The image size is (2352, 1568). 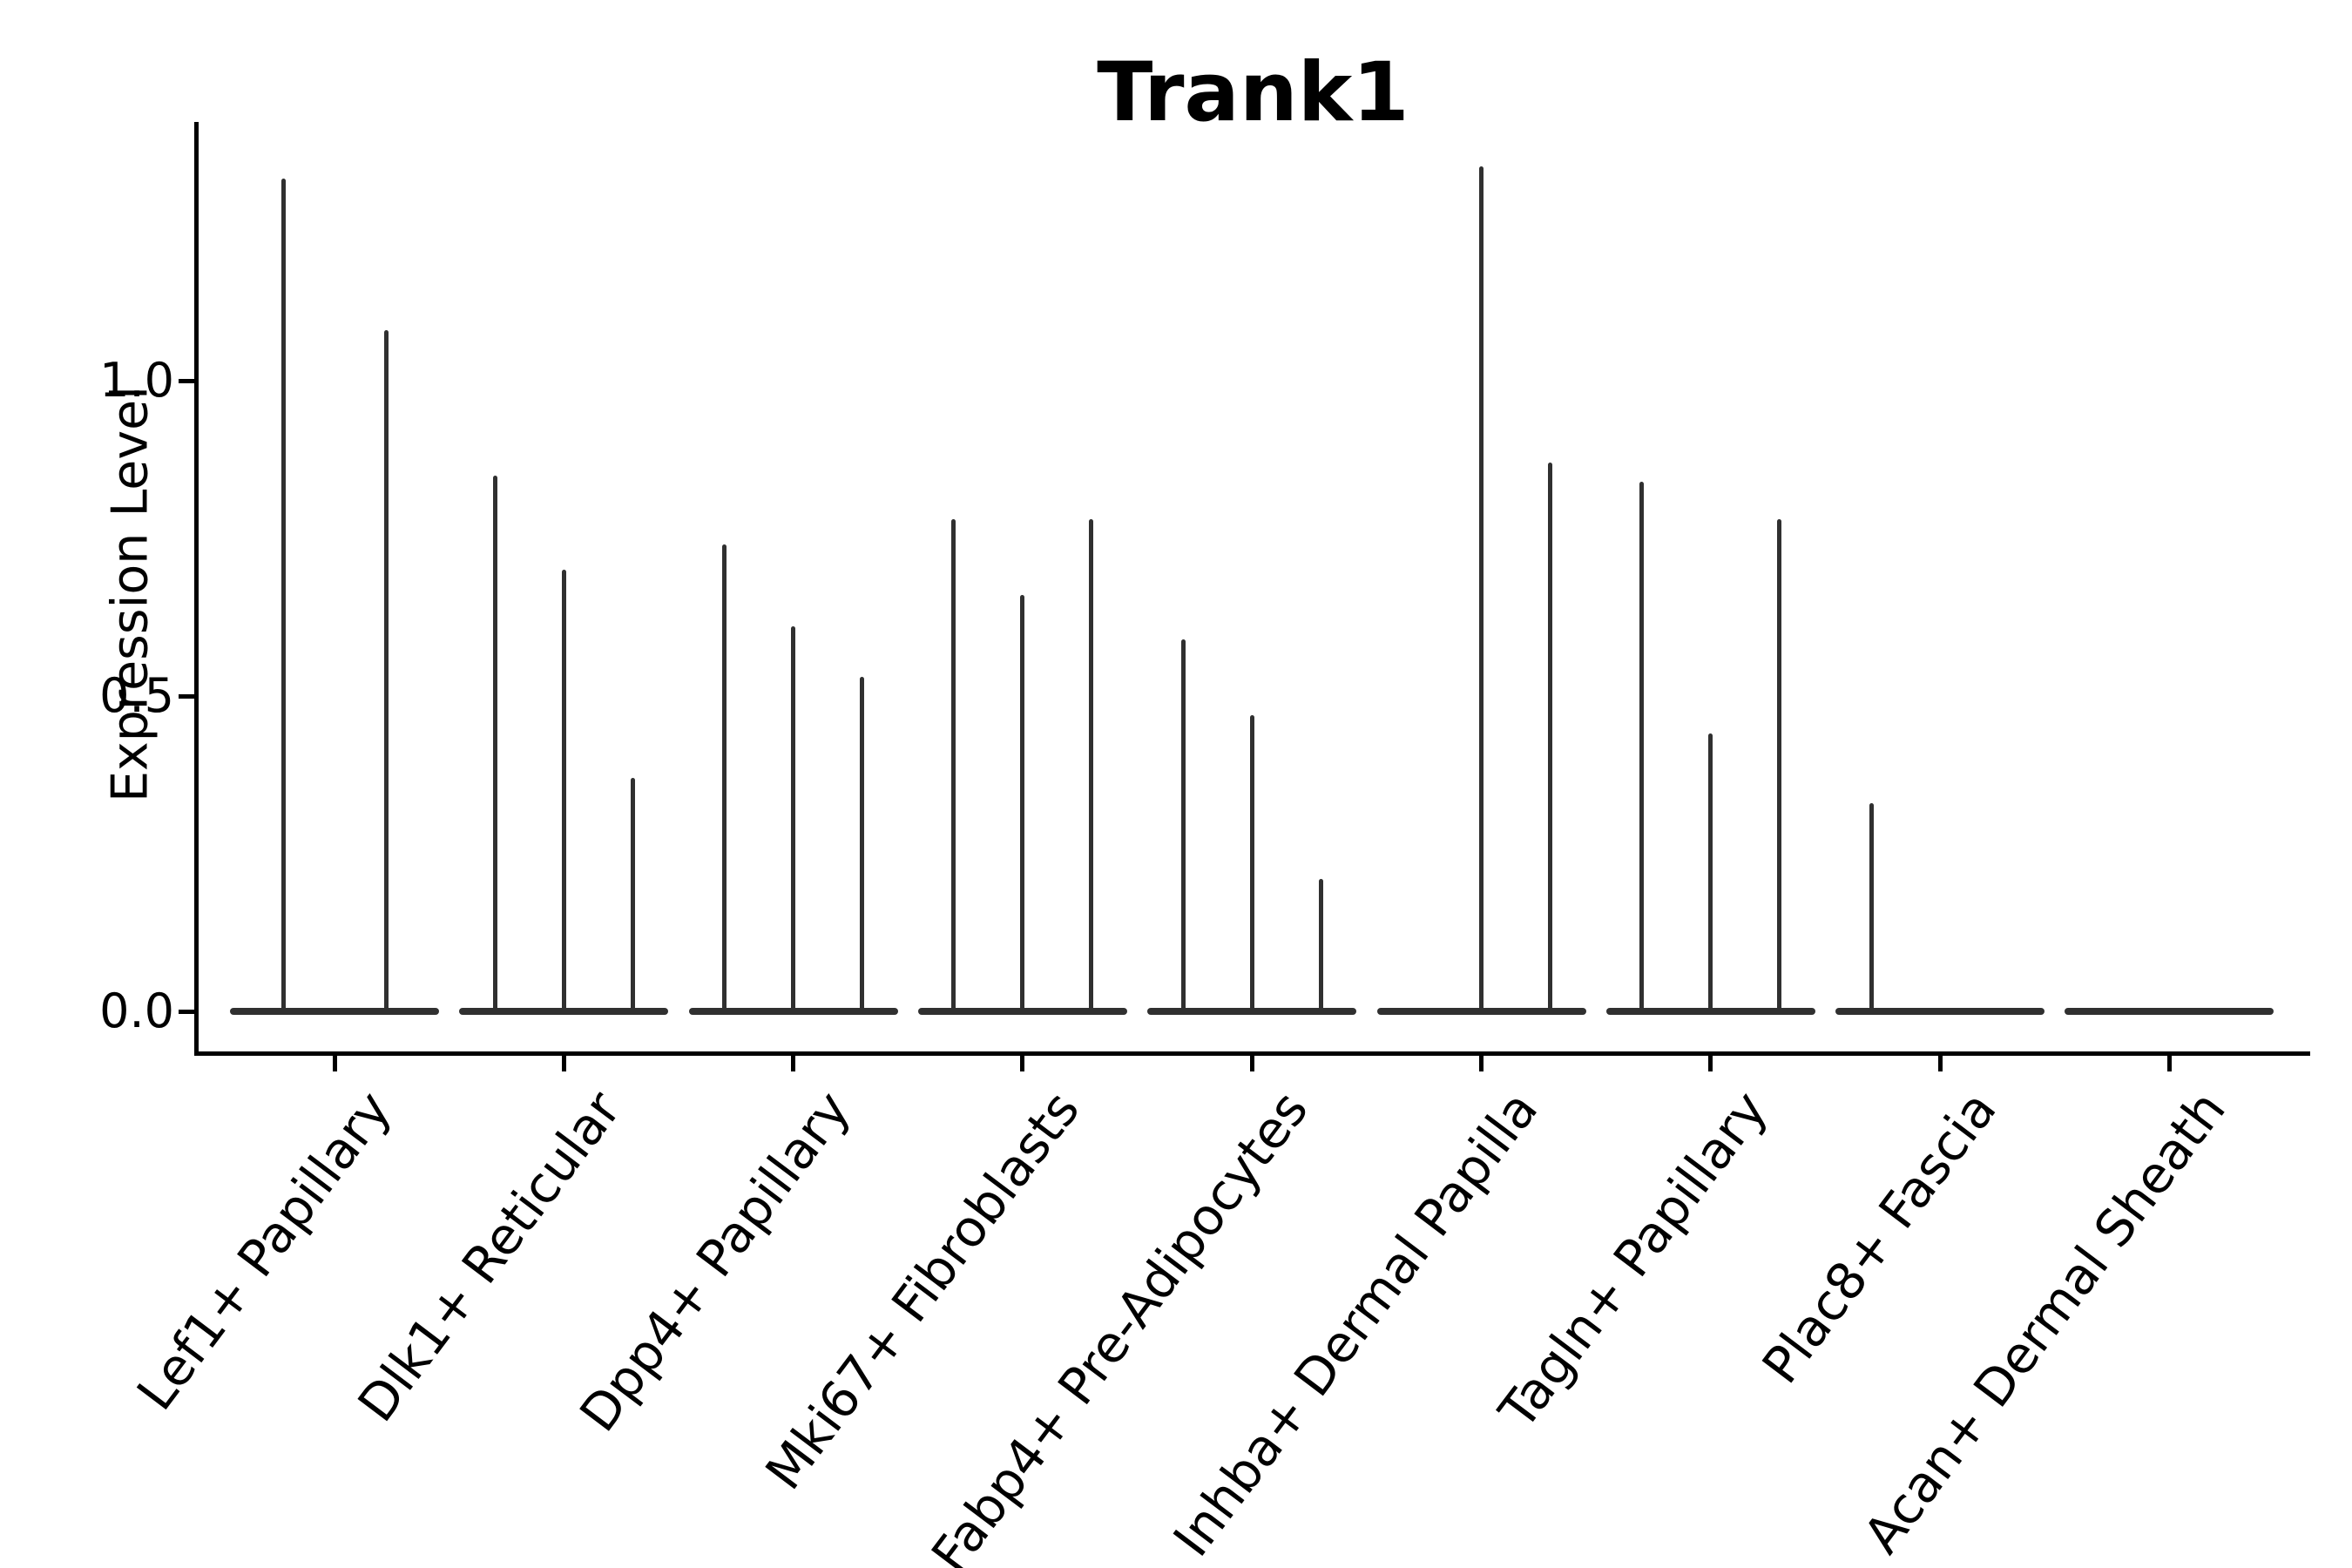 I want to click on y-tick-label: 1.0, so click(x=136, y=380).